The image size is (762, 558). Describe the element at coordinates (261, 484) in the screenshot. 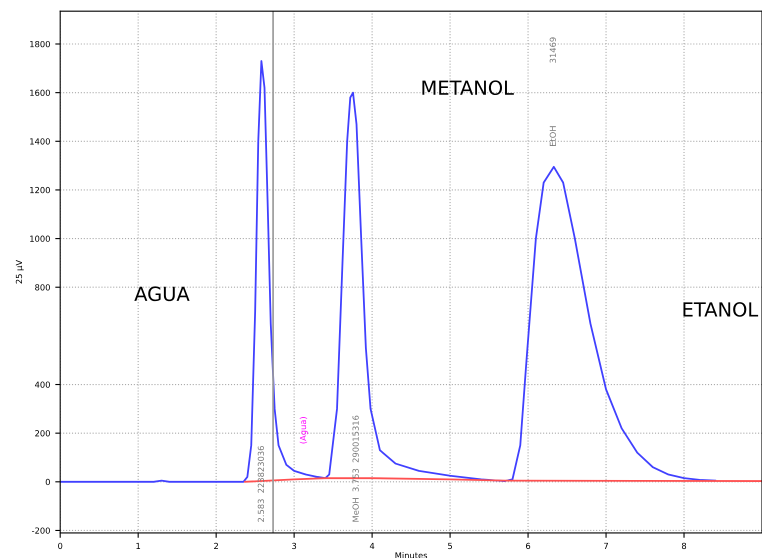

I see `annotation: 2.583 223823036` at that location.